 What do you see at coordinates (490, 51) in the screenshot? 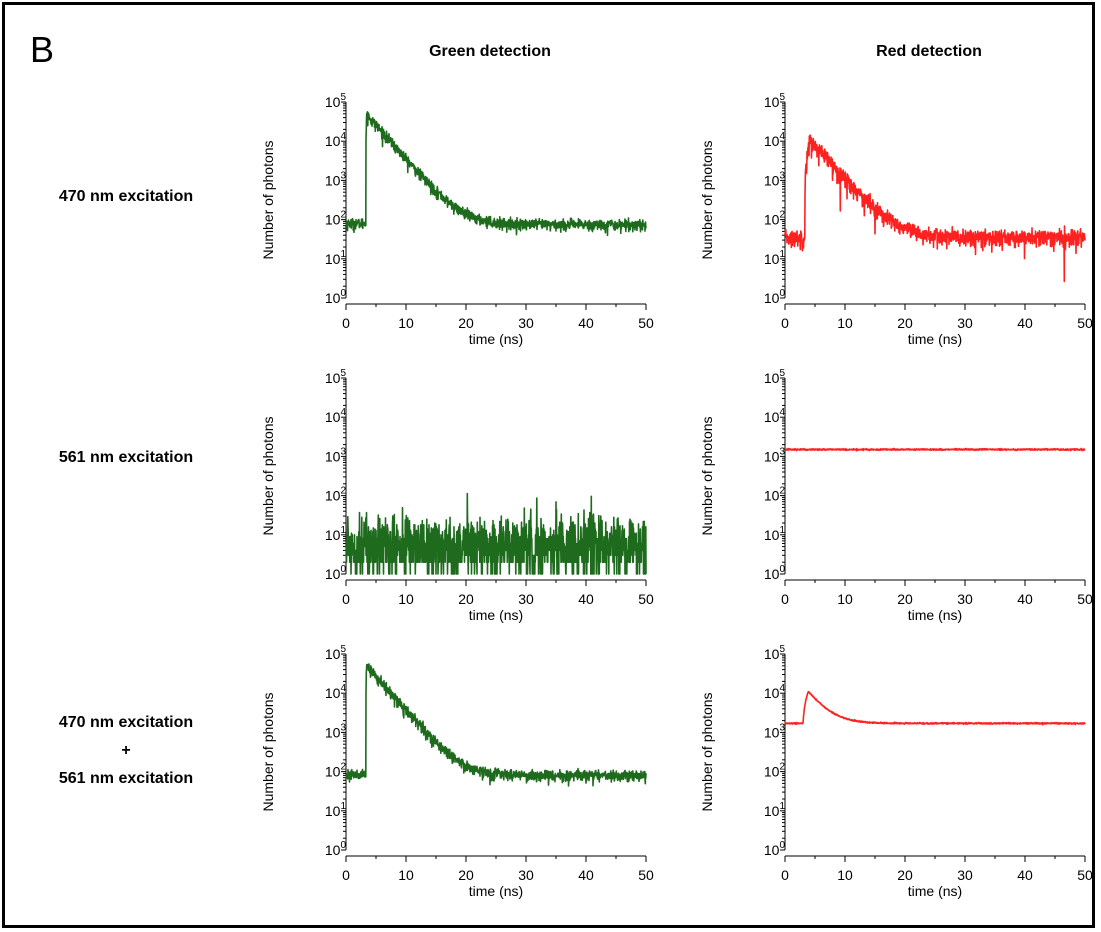
I see `column-header-0: Green detection` at bounding box center [490, 51].